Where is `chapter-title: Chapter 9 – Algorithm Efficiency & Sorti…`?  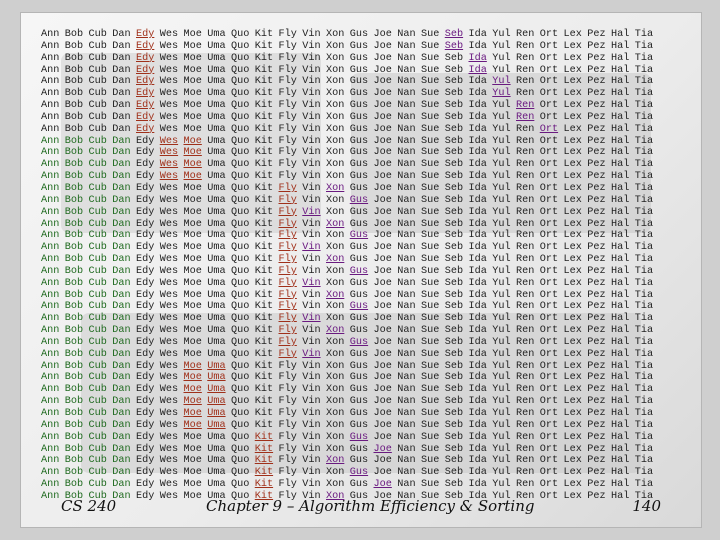
chapter-title: Chapter 9 – Algorithm Efficiency & Sorti… is located at coordinates (370, 506).